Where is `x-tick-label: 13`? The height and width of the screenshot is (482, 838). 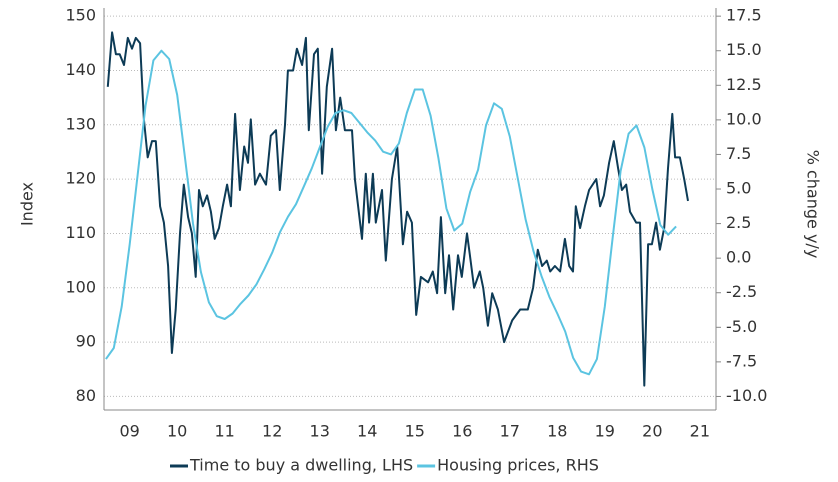
x-tick-label: 13 is located at coordinates (320, 431).